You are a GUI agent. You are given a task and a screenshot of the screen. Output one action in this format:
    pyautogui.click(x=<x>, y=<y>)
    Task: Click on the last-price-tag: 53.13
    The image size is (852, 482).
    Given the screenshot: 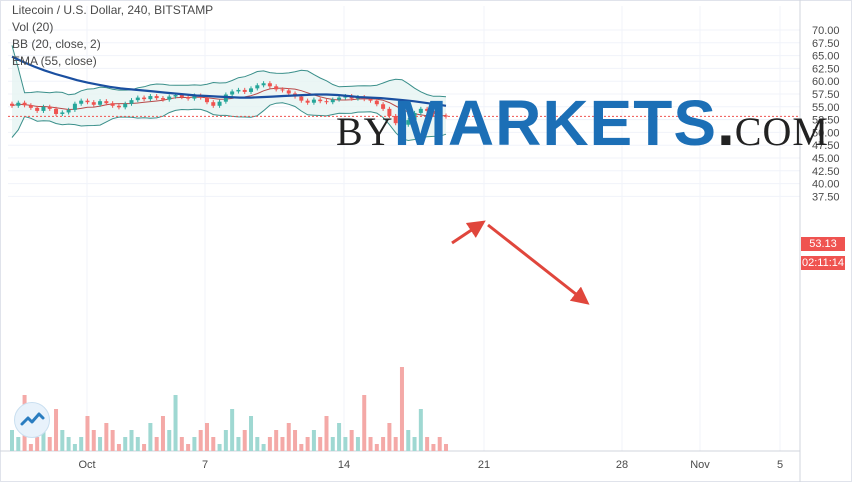 What is the action you would take?
    pyautogui.click(x=823, y=244)
    